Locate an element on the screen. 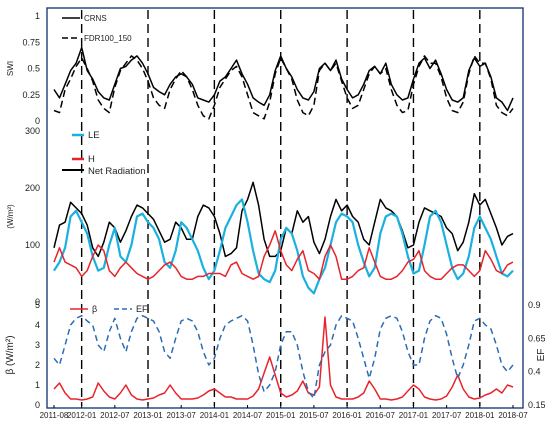  legend-label: CRNS is located at coordinates (95, 18).